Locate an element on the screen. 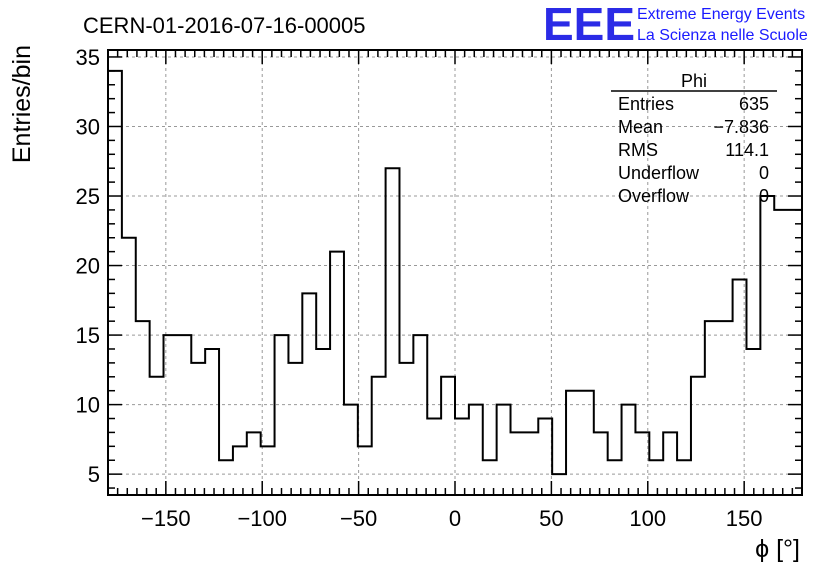 Image resolution: width=836 pixels, height=572 pixels. y-tick-label: 15 is located at coordinates (88, 335).